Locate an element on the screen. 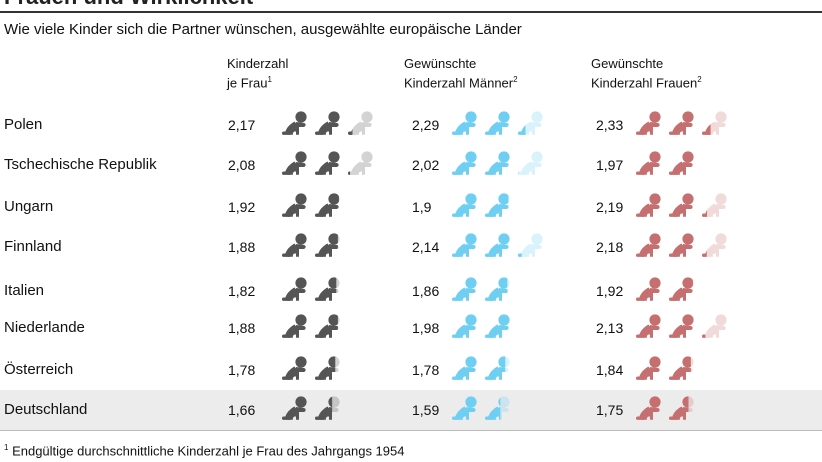 This screenshot has height=462, width=822. column-header-frauen: Gewünschte Kinderzahl Frauen2 is located at coordinates (646, 73).